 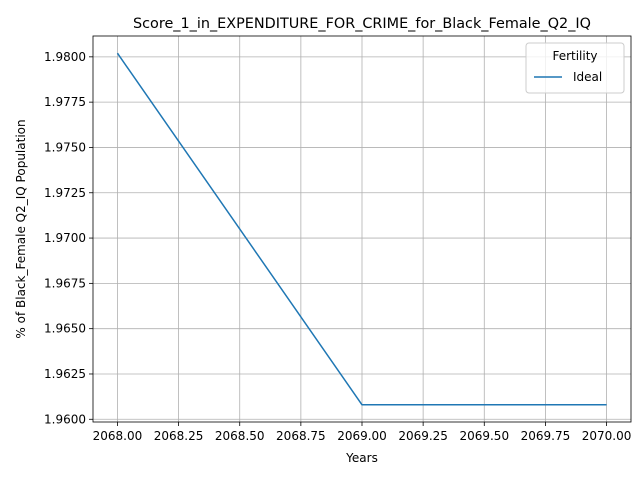 What do you see at coordinates (65, 329) in the screenshot?
I see `y-tick-label: 1.9650` at bounding box center [65, 329].